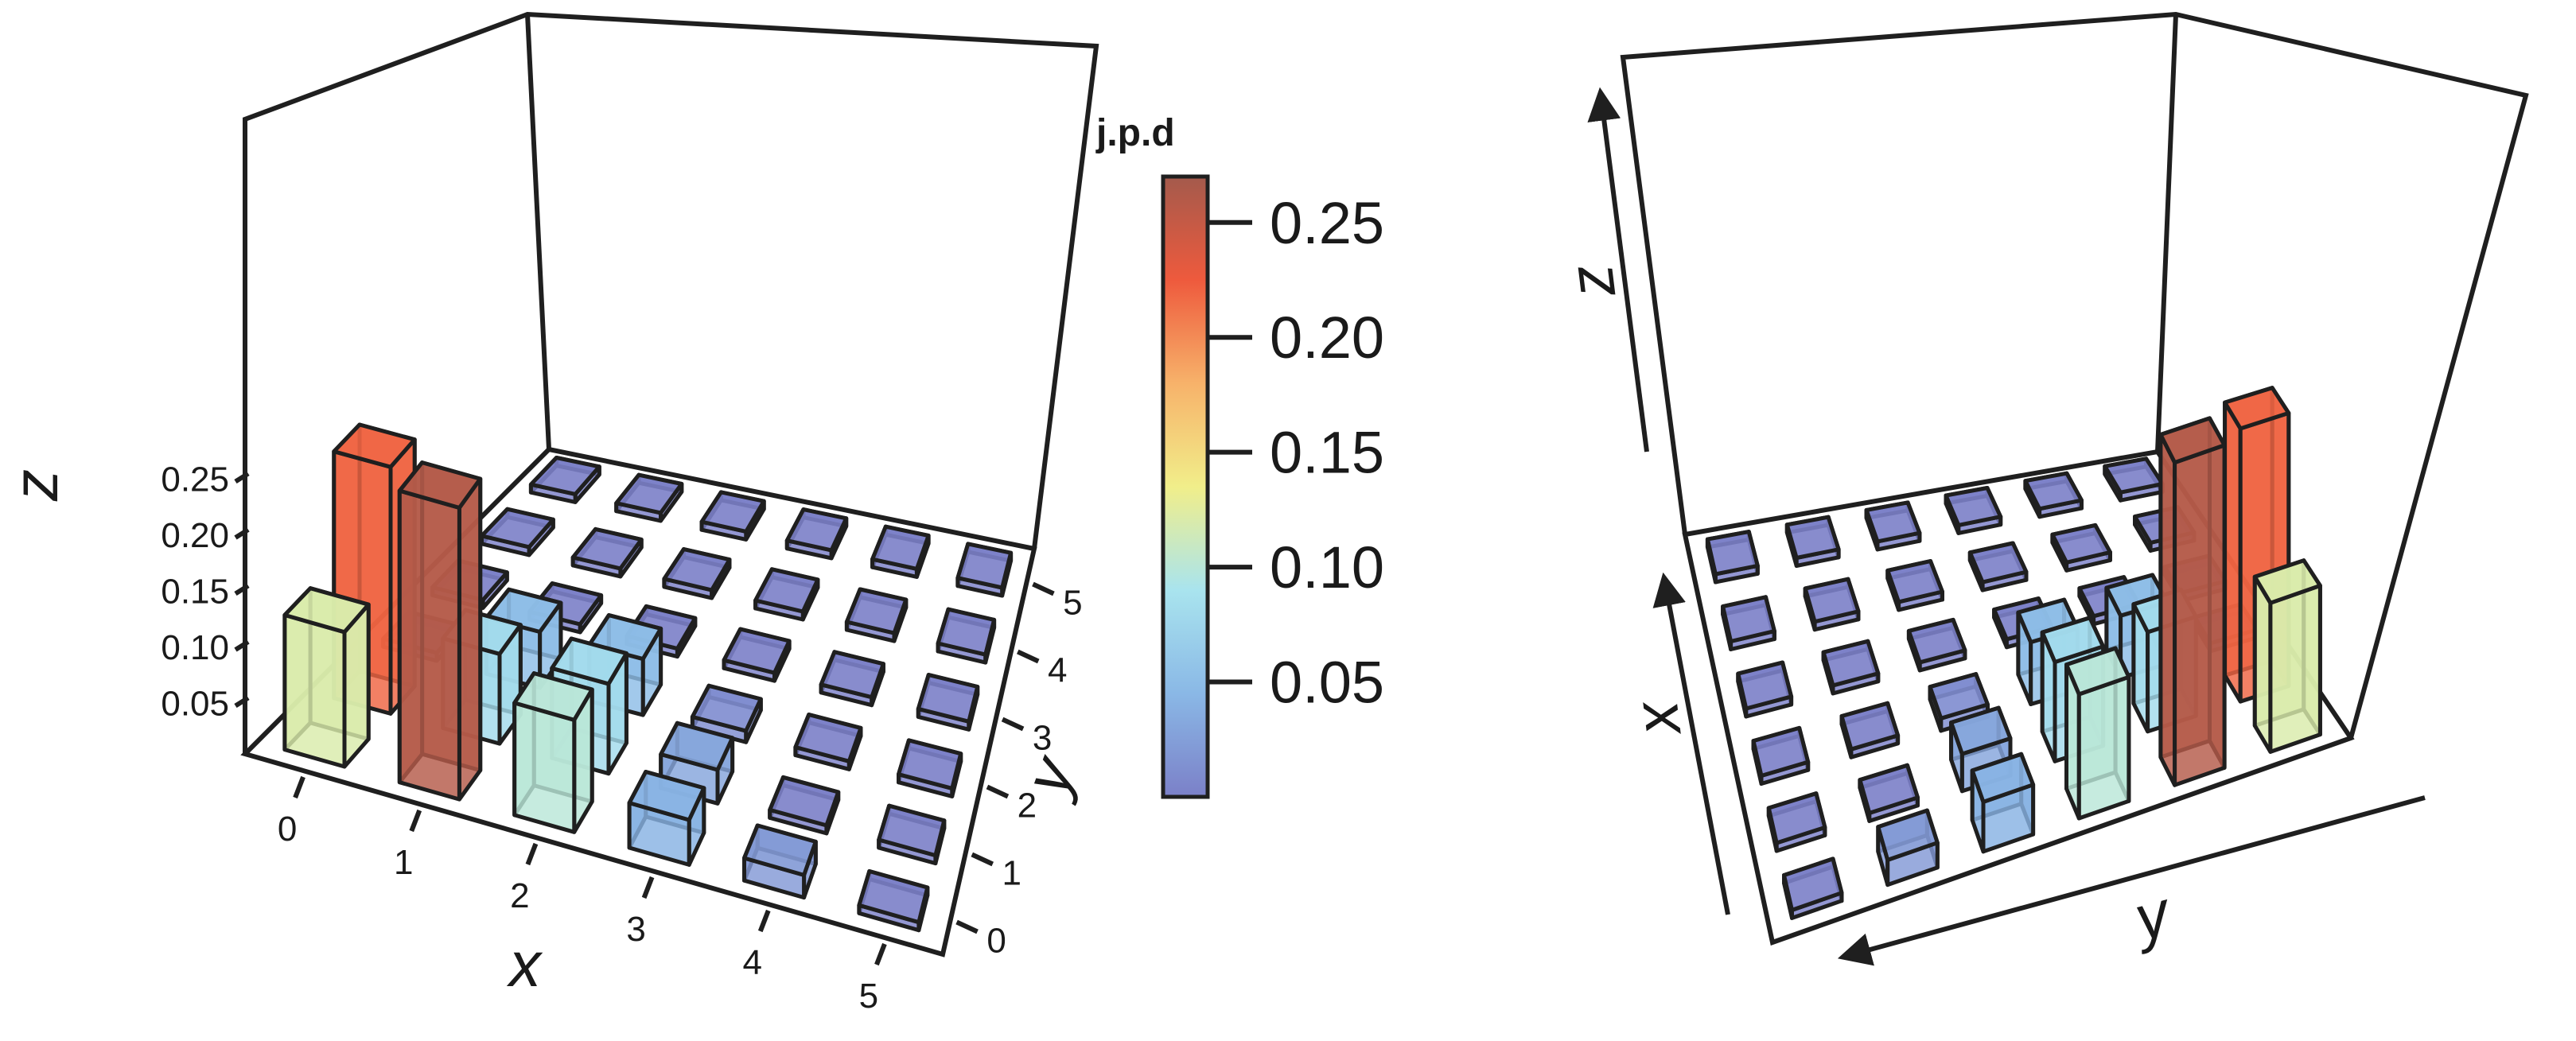 This screenshot has height=1041, width=2576. Describe the element at coordinates (520, 895) in the screenshot. I see `x-tick-label: 2` at that location.